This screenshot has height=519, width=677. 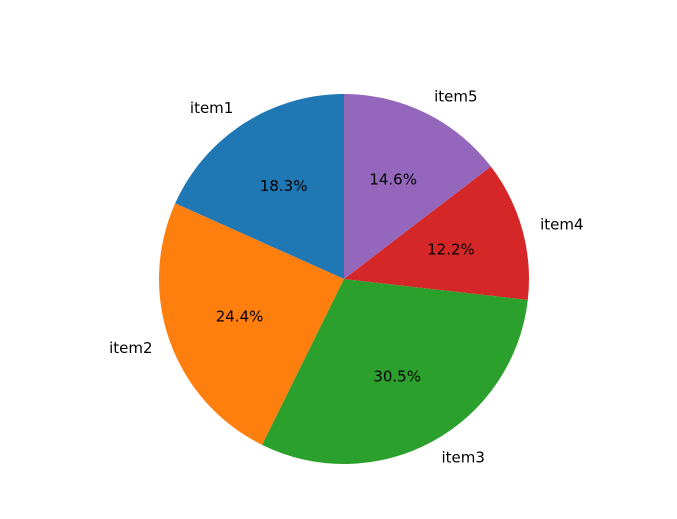 I want to click on category-label-item2: item2, so click(x=130, y=348).